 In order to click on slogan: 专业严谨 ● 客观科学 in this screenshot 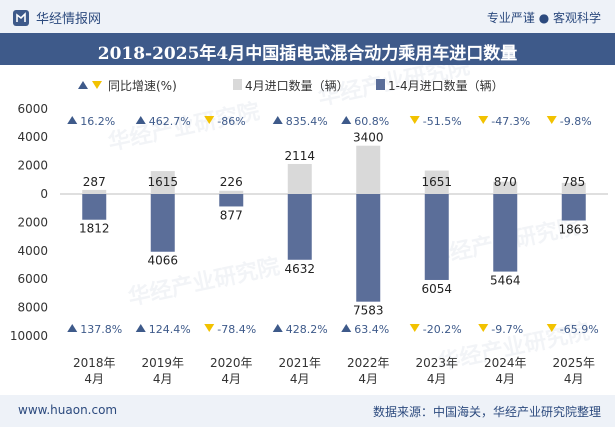, I will do `click(543, 18)`.